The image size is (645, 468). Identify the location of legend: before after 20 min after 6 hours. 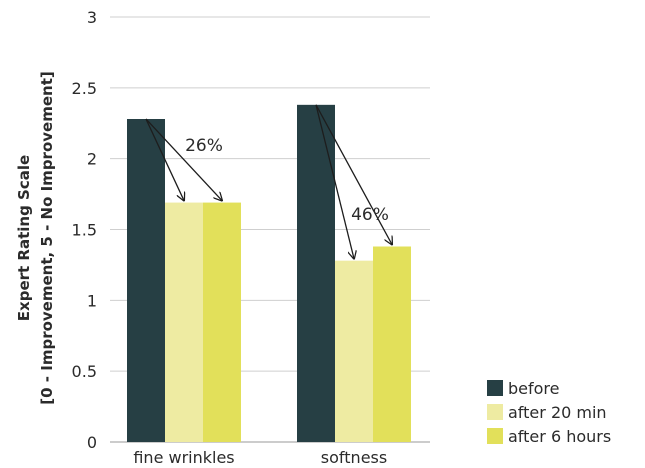
(549, 412).